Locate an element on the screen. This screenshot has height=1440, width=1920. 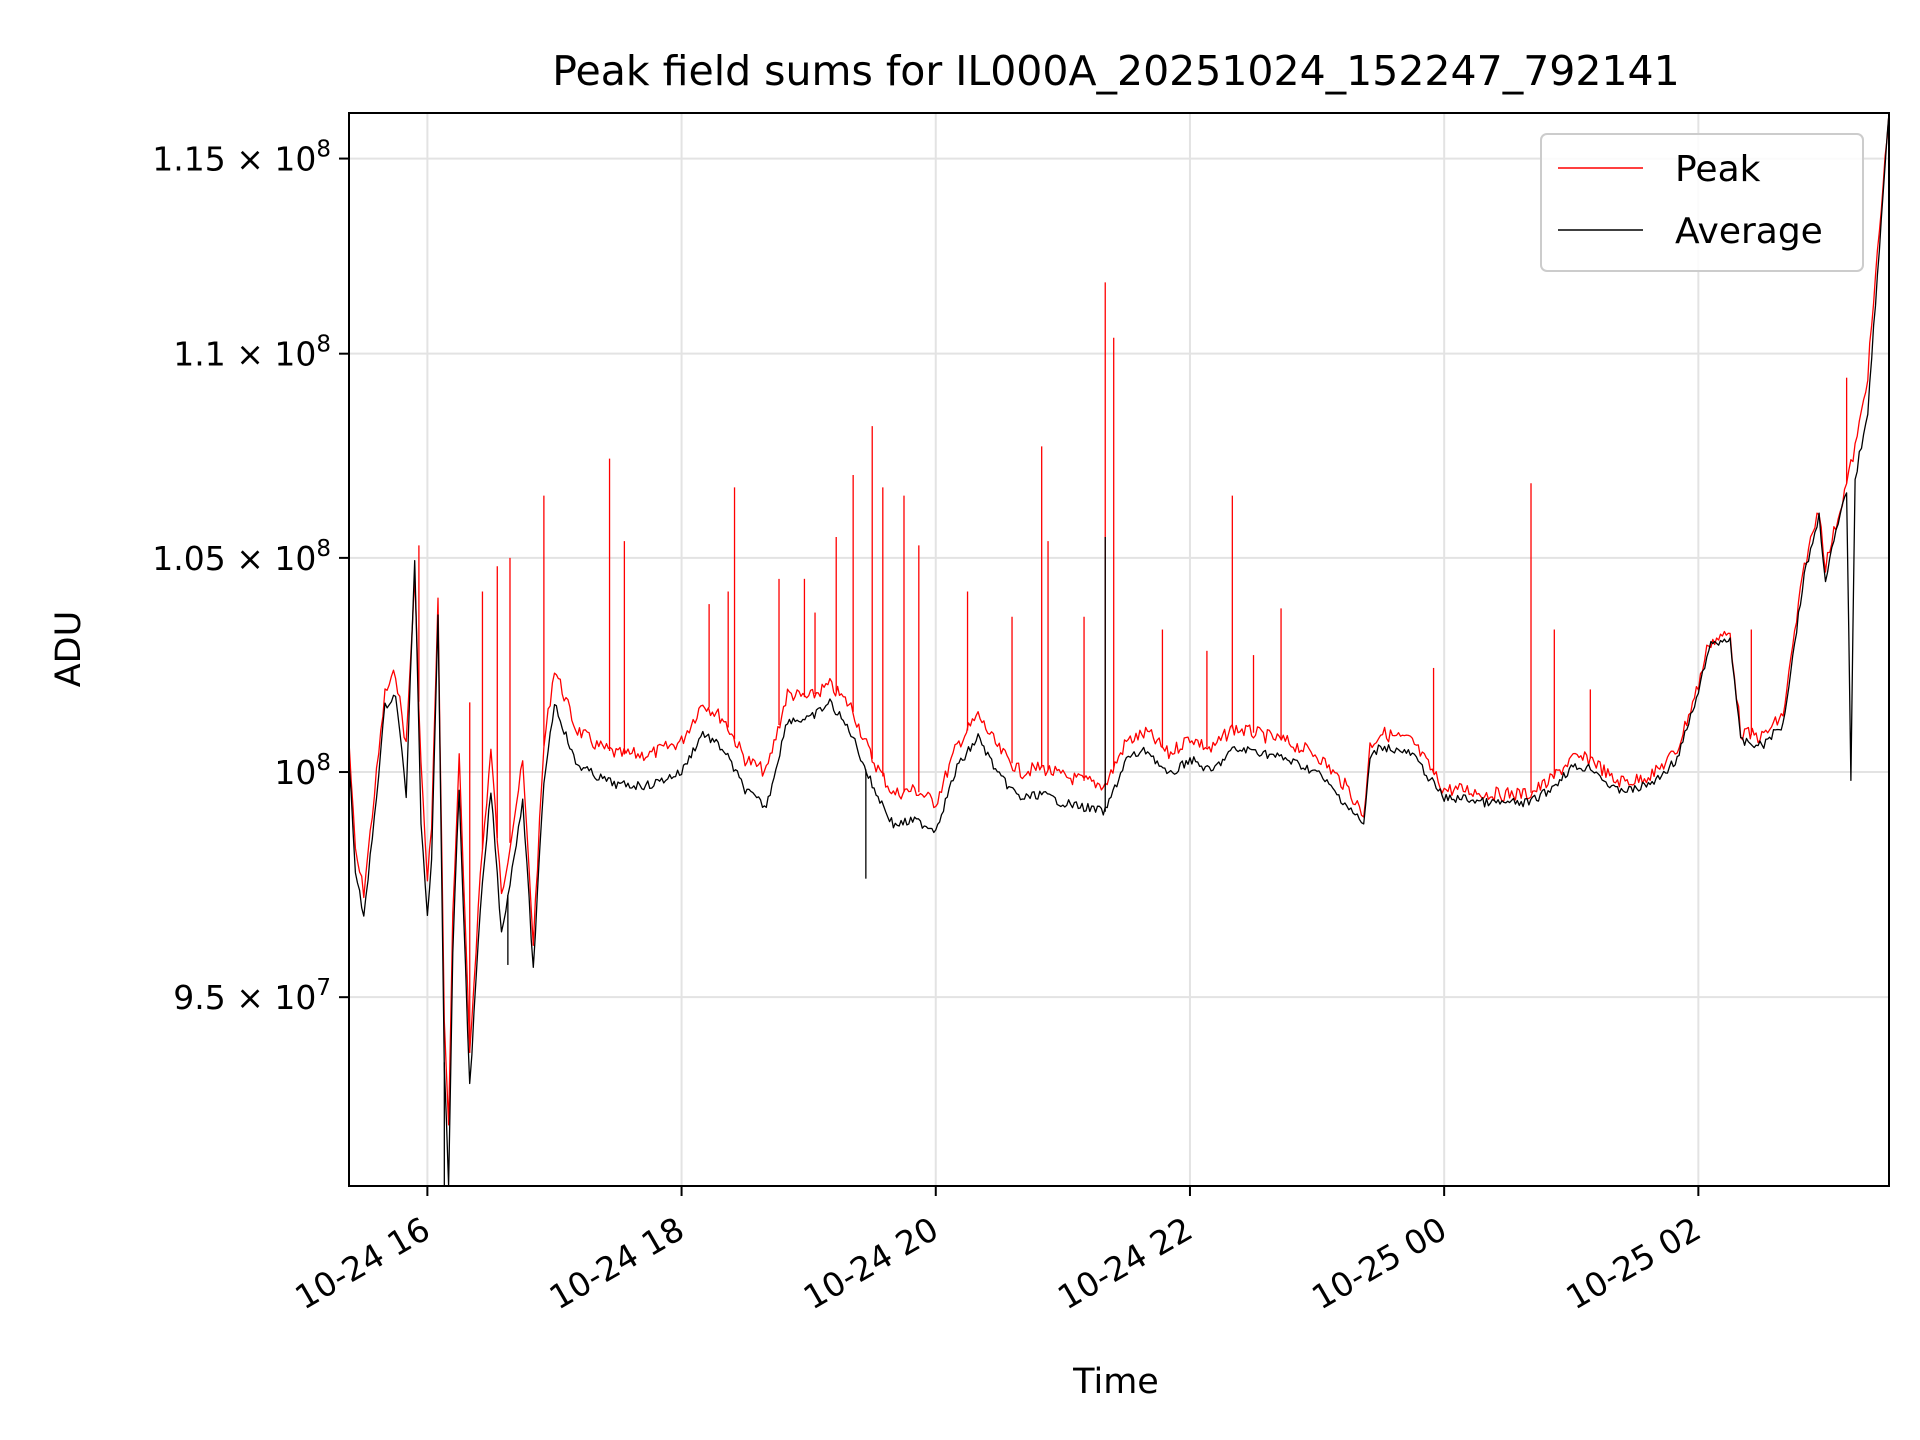
x-tick-label: 10-25 00 is located at coordinates (1379, 1263).